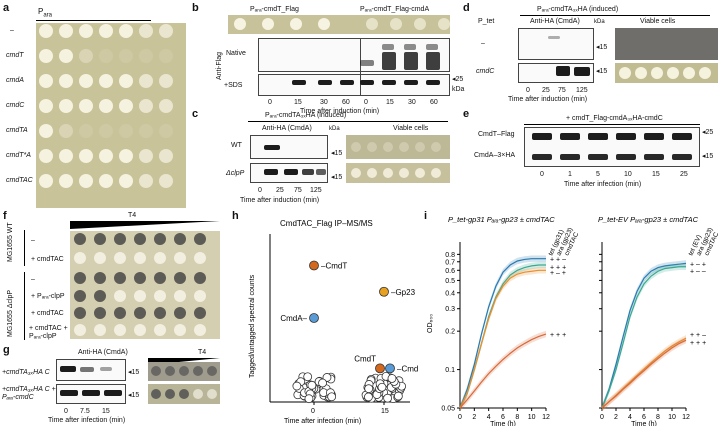  What do you see at coordinates (582, 71) in the screenshot?
I see `d-band` at bounding box center [582, 71].